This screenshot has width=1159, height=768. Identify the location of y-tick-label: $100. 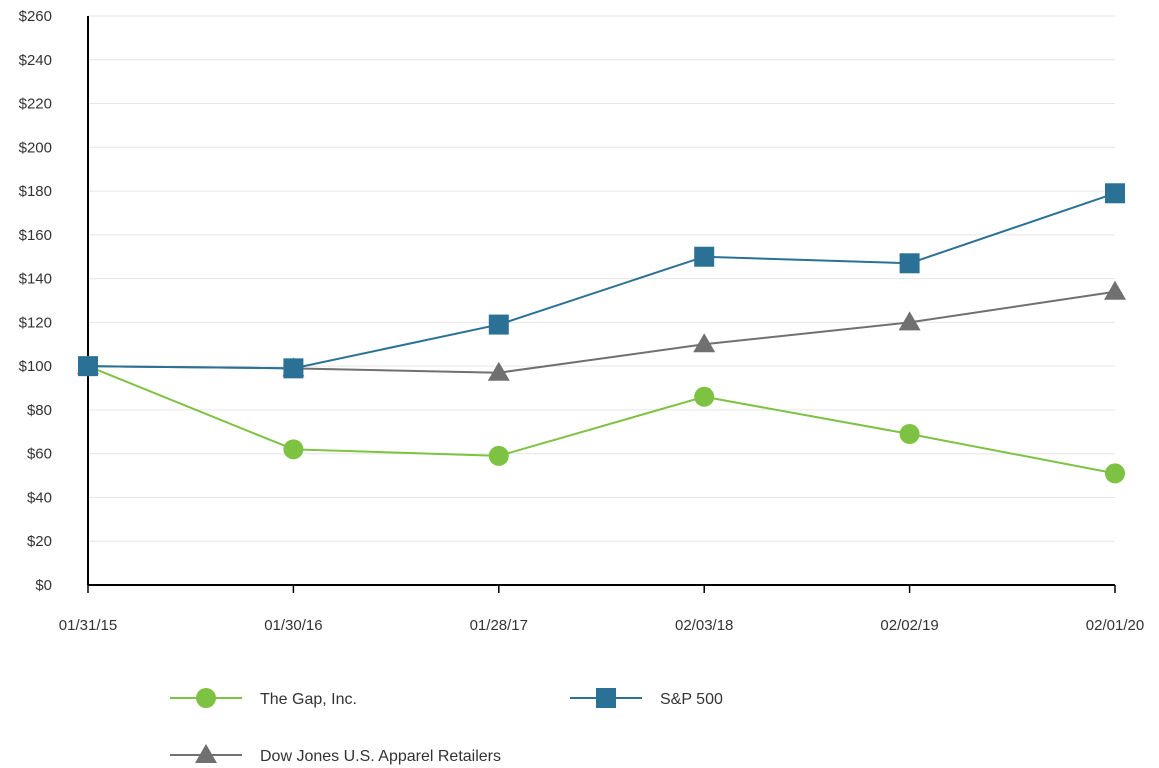
(35, 366).